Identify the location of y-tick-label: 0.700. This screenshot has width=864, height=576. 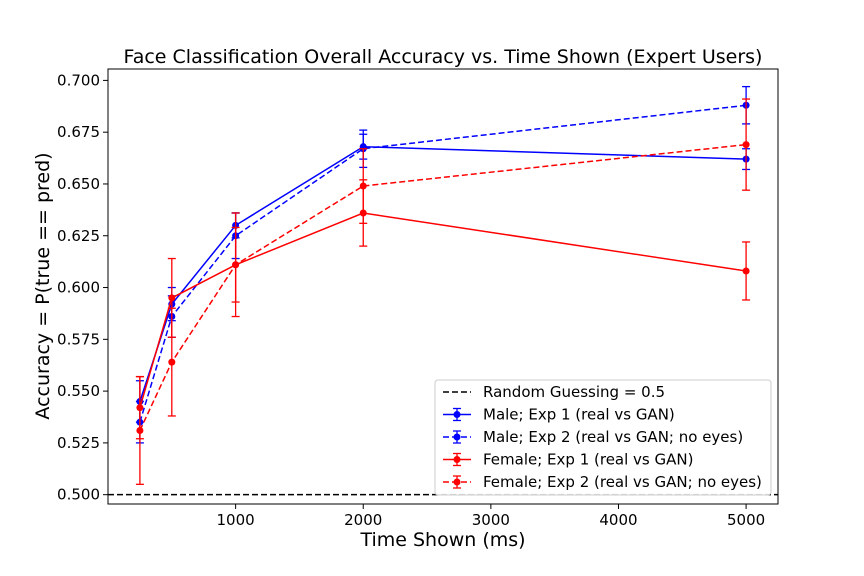
(78, 80).